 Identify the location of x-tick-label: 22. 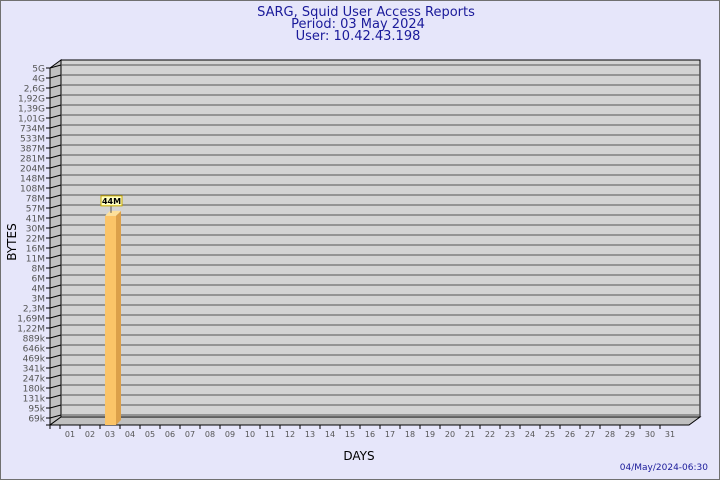
(490, 434).